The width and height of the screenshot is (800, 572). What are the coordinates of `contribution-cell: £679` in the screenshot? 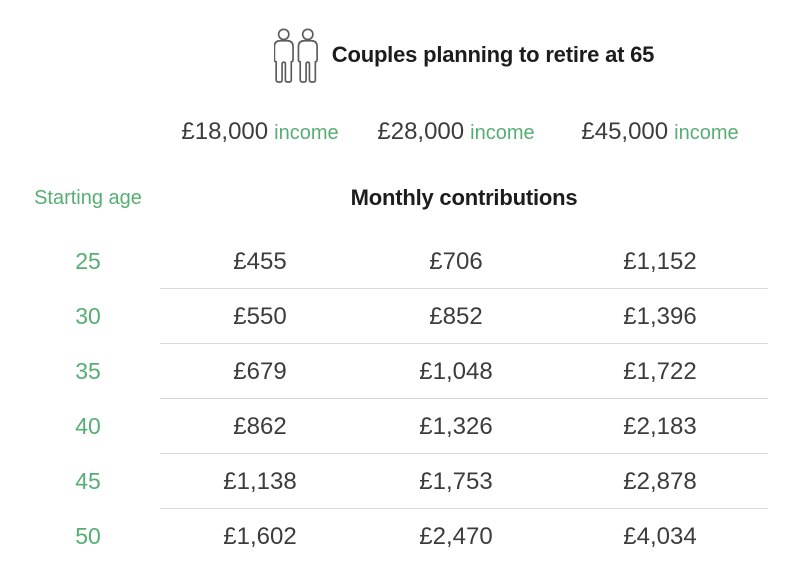 It's located at (260, 371).